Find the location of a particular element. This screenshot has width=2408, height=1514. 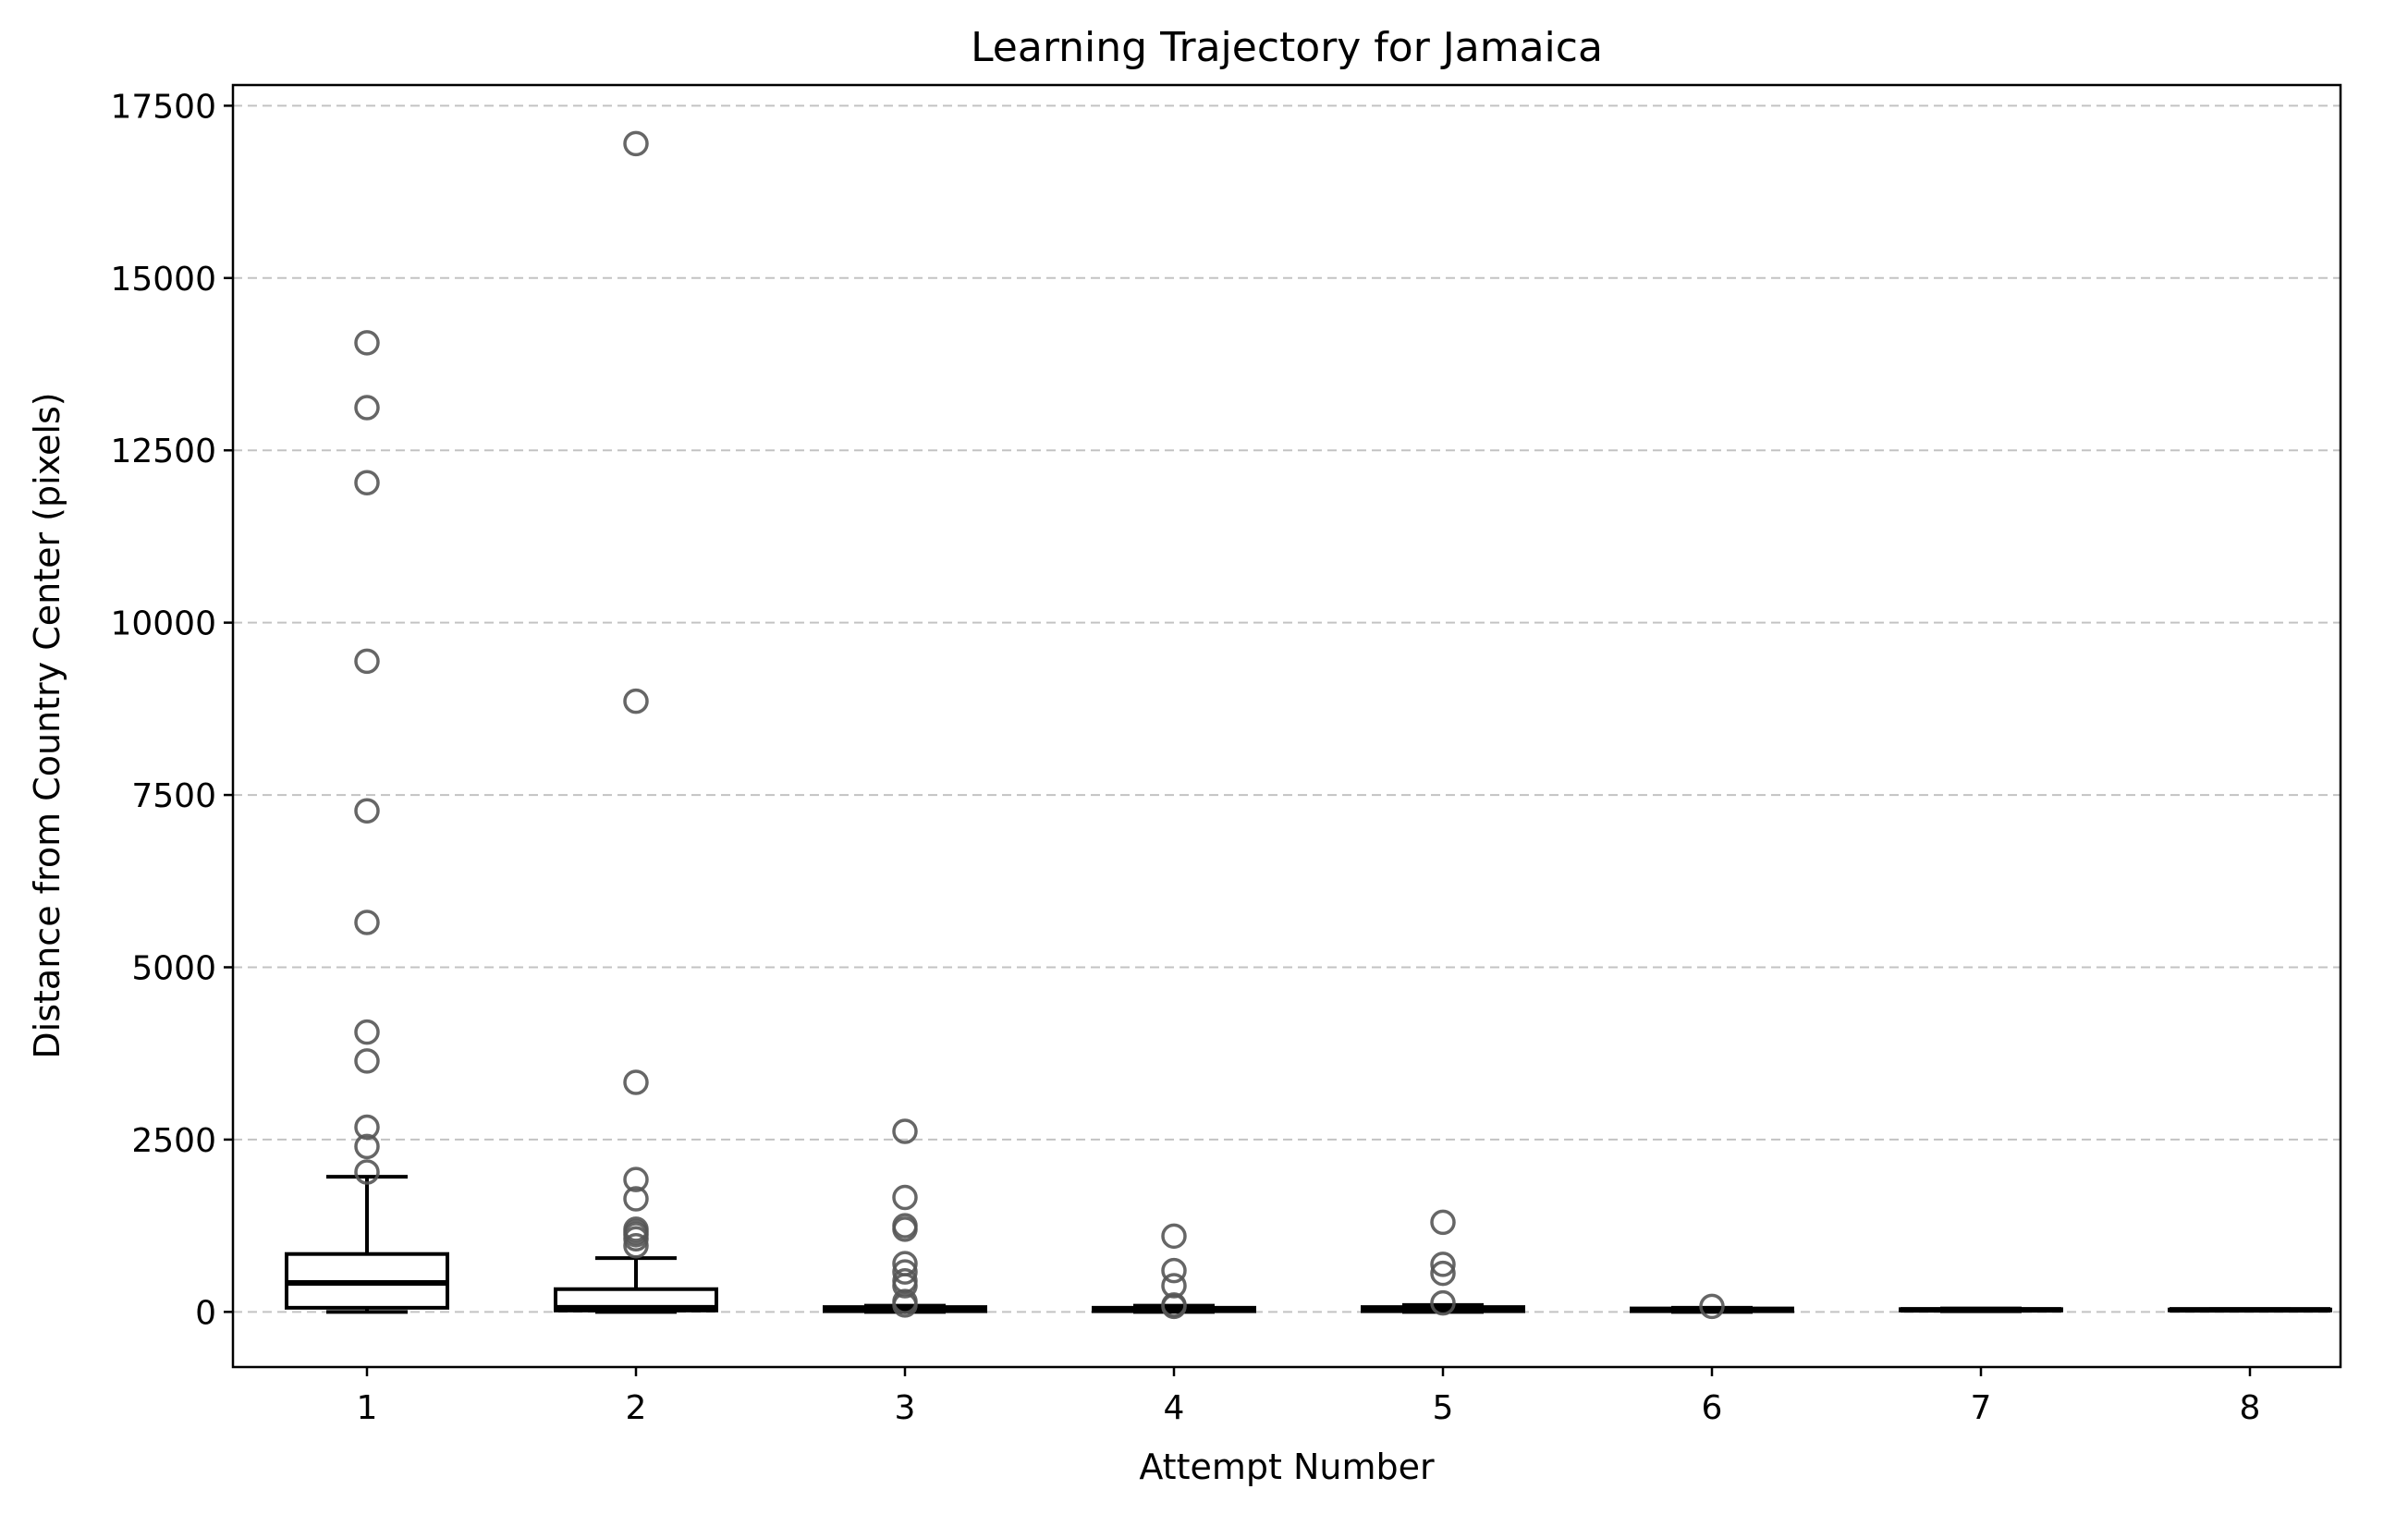

x-tick-label: 6 is located at coordinates (1712, 1408).